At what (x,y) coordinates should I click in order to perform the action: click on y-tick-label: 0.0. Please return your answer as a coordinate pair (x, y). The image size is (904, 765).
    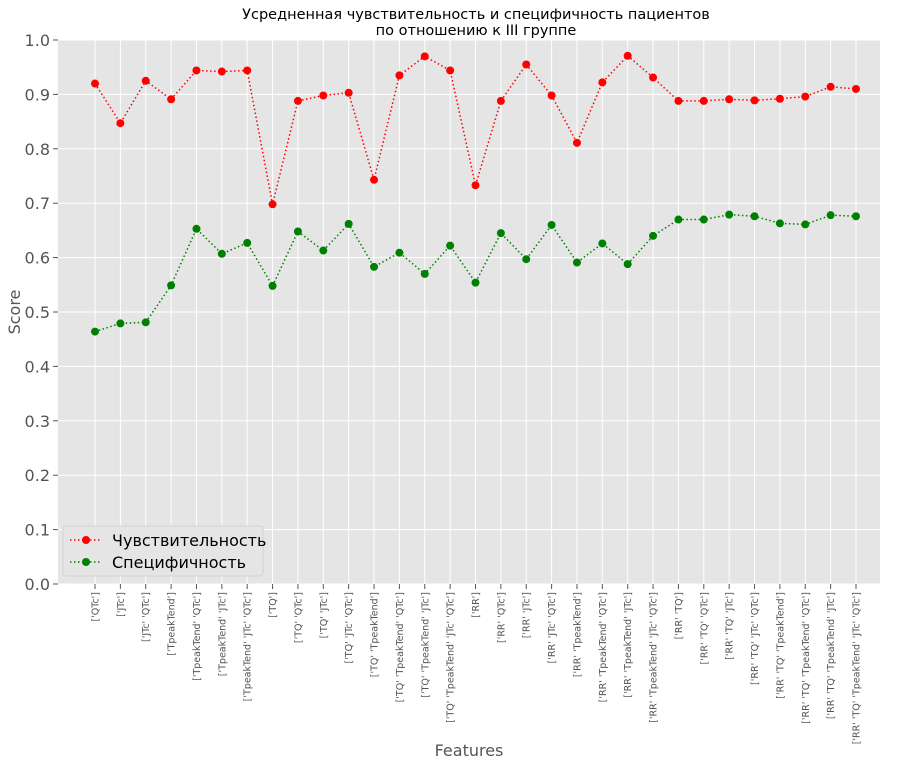
    Looking at the image, I should click on (37, 584).